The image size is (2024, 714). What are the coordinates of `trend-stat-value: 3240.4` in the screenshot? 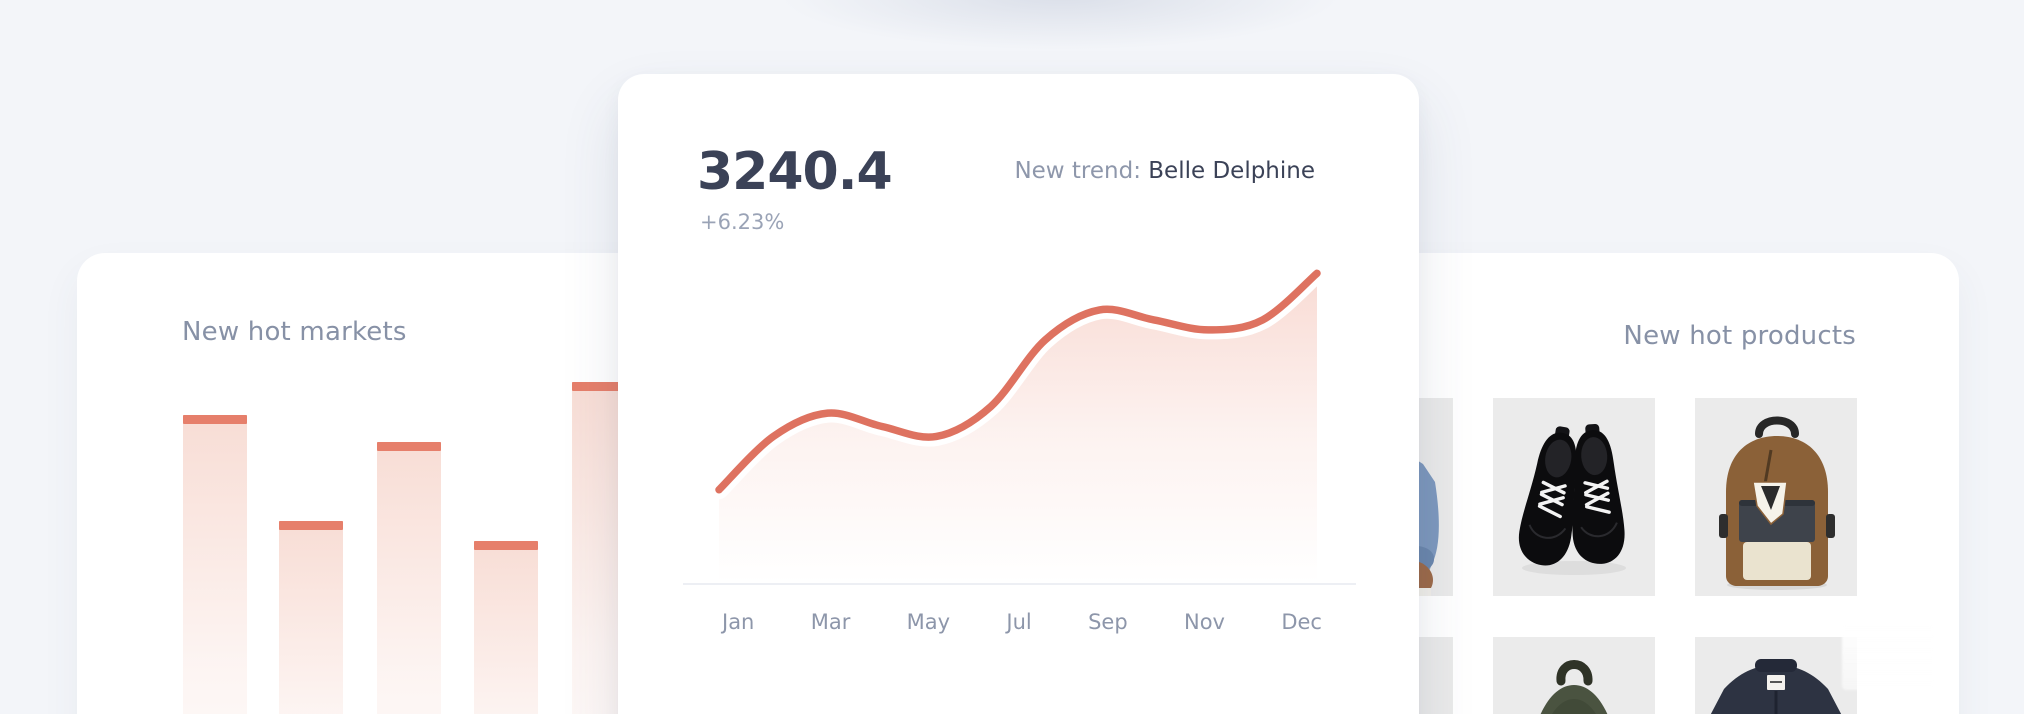 It's located at (795, 172).